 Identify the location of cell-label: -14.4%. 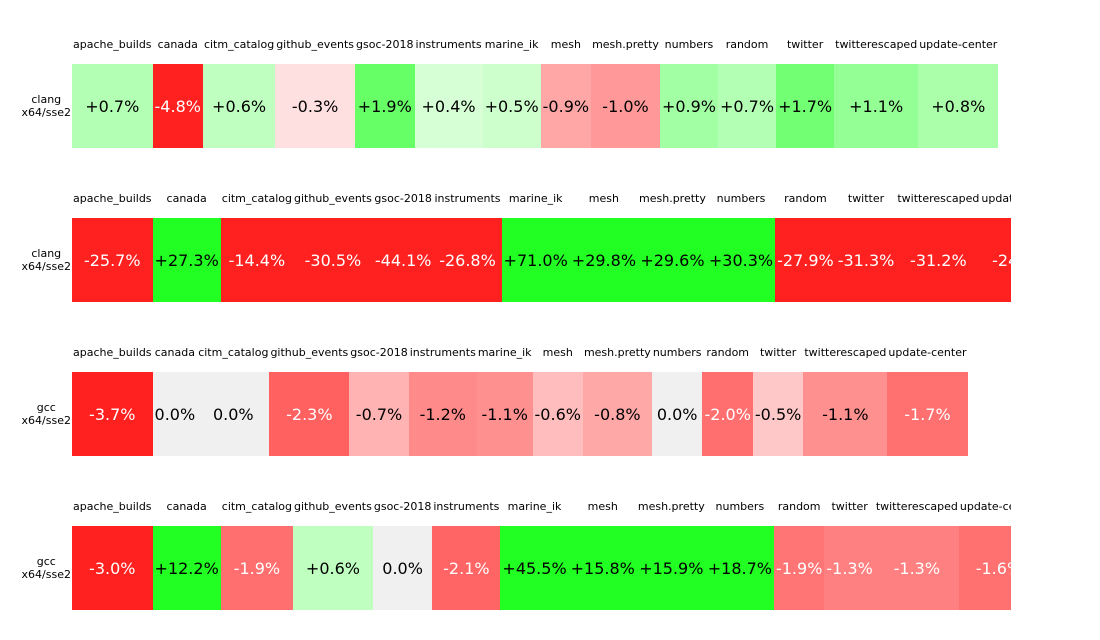
(257, 260).